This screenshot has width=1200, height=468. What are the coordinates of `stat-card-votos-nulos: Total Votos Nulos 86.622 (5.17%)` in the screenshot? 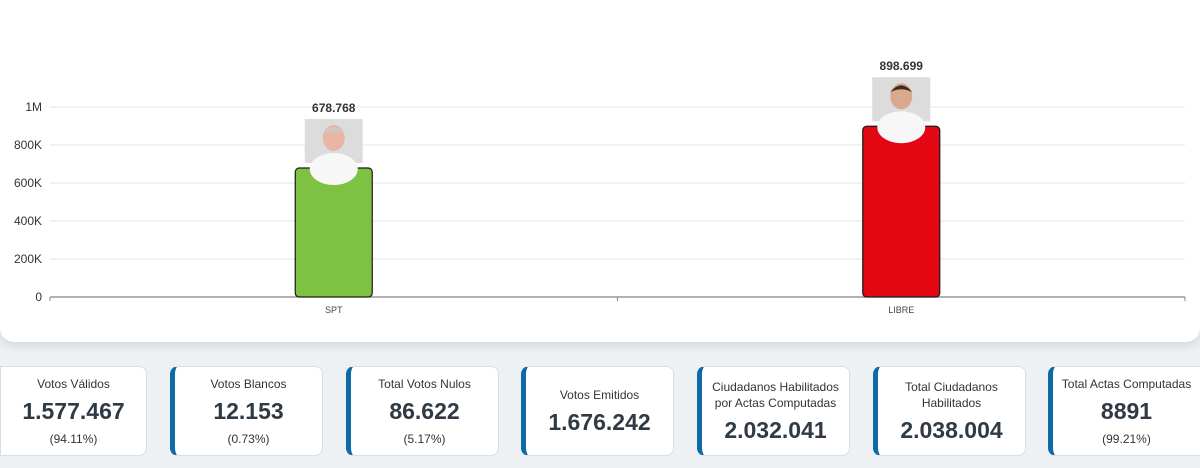 It's located at (422, 411).